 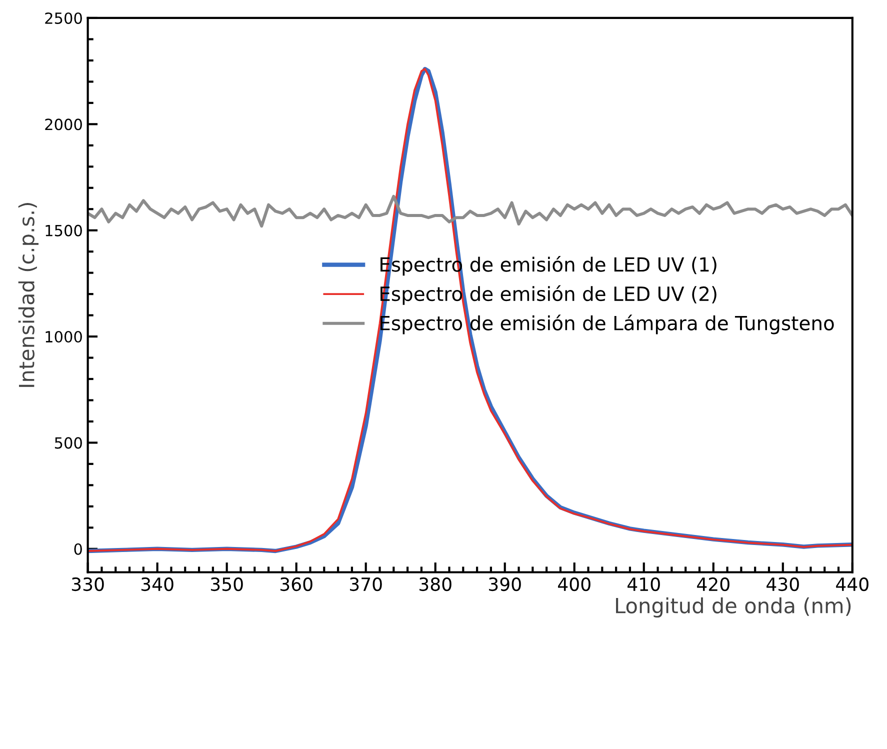 I want to click on x-axis-title: Longitud de onda (nm), so click(x=733, y=607).